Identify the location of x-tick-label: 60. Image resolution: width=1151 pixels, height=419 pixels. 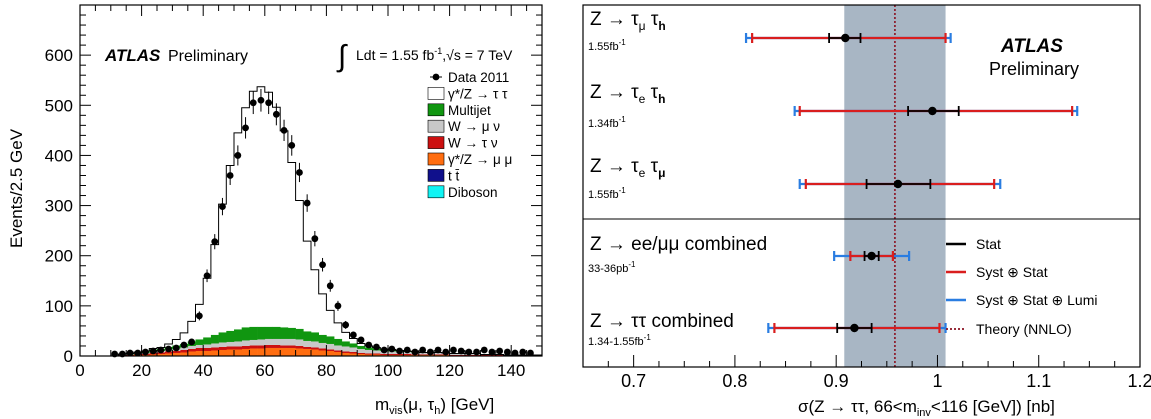
(264, 370).